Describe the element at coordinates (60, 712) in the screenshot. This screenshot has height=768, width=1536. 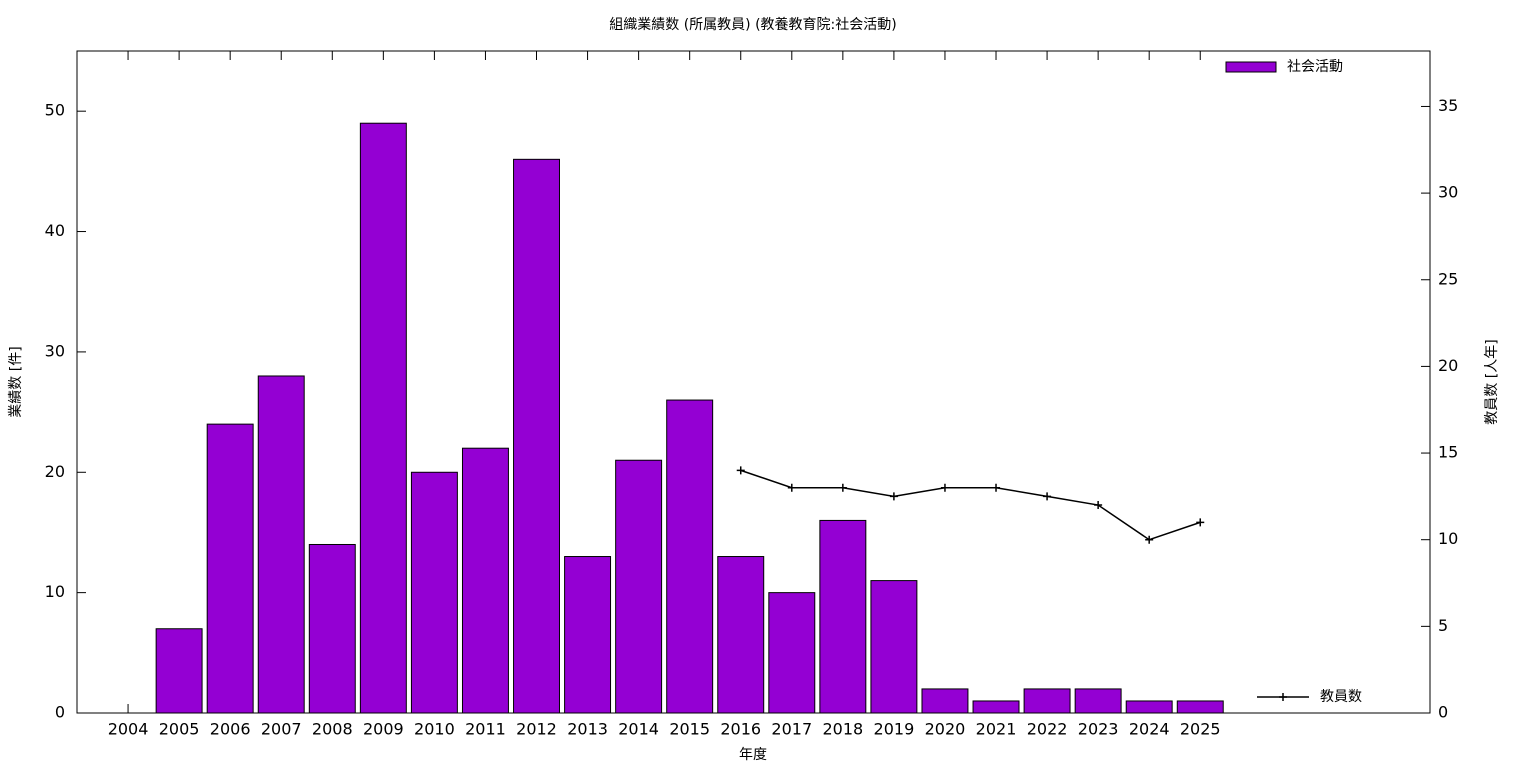
I see `y-tick-label: 0` at that location.